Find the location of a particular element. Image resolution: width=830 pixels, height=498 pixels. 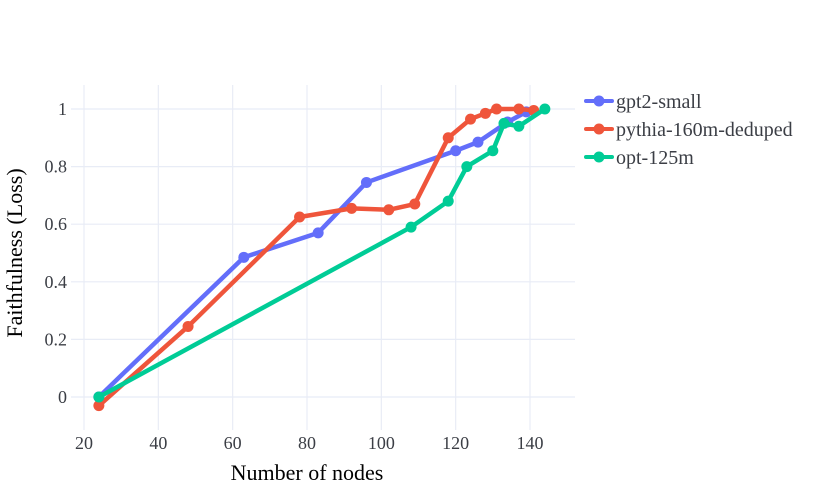

x-tick-label: 60 is located at coordinates (233, 443).